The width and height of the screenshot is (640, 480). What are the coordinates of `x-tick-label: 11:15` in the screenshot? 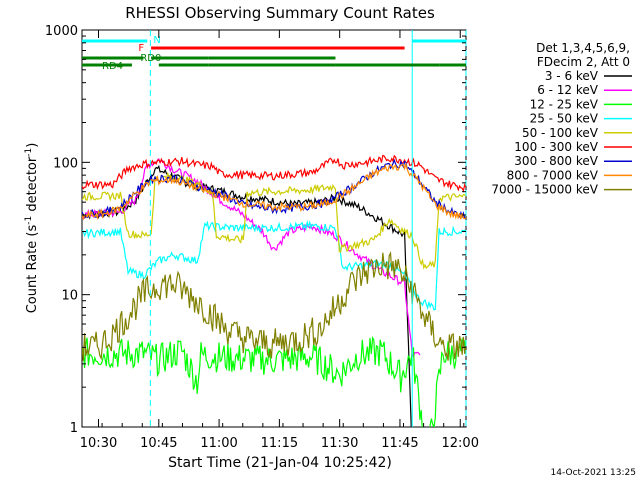 It's located at (279, 443).